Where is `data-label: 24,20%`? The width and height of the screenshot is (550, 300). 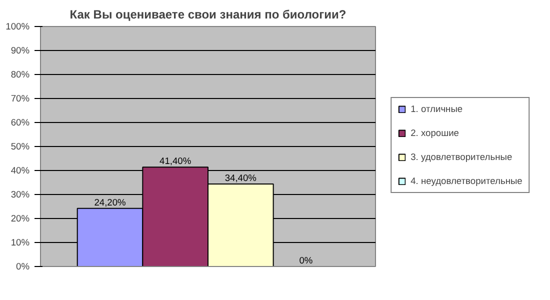 data-label: 24,20% is located at coordinates (110, 202).